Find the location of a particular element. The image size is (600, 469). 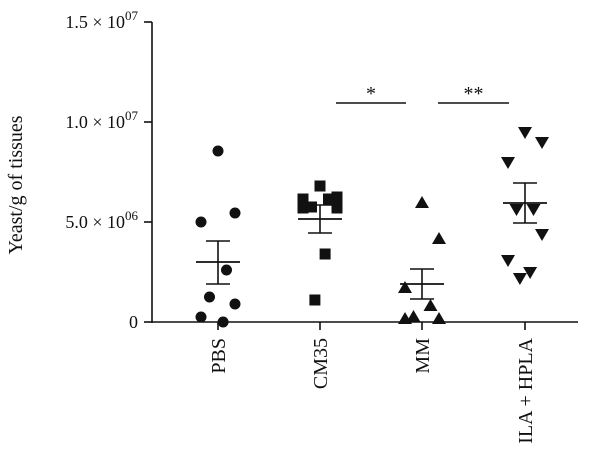

significance-label: ** is located at coordinates (474, 94).